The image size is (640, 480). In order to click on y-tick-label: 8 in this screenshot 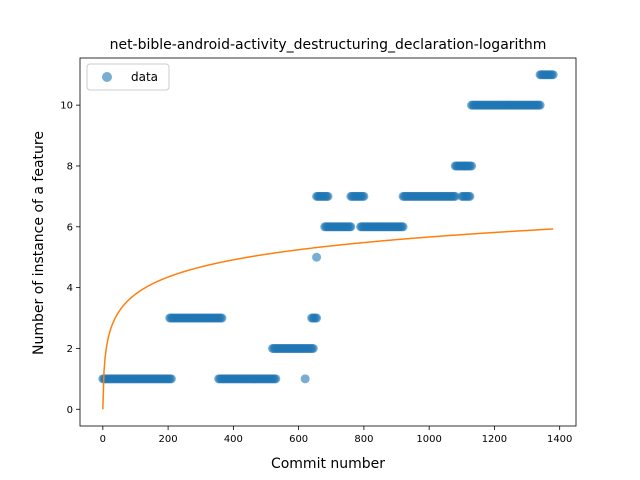, I will do `click(70, 166)`.